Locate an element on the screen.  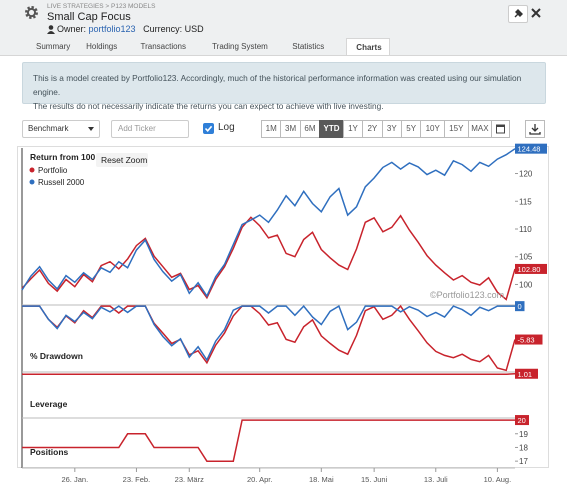
pin-icon is located at coordinates (518, 13).